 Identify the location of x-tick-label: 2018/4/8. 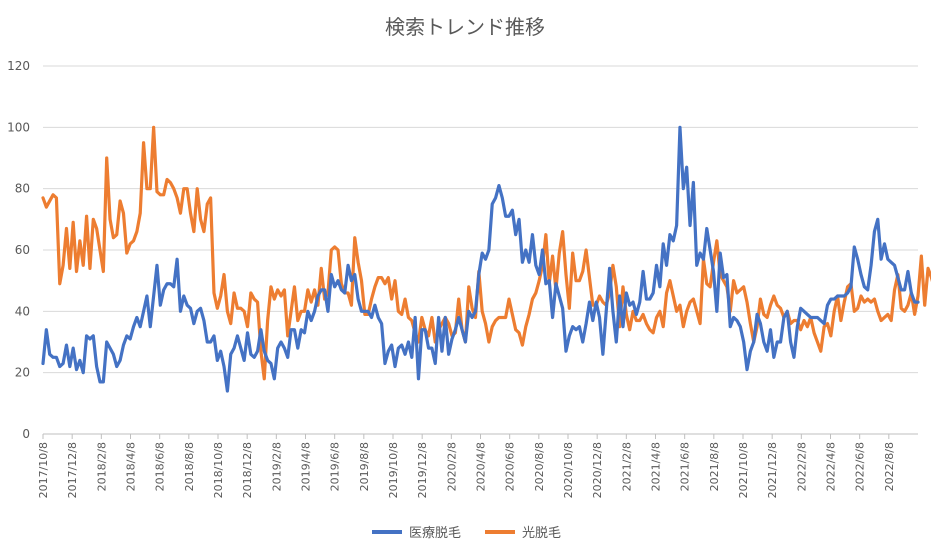
(131, 466).